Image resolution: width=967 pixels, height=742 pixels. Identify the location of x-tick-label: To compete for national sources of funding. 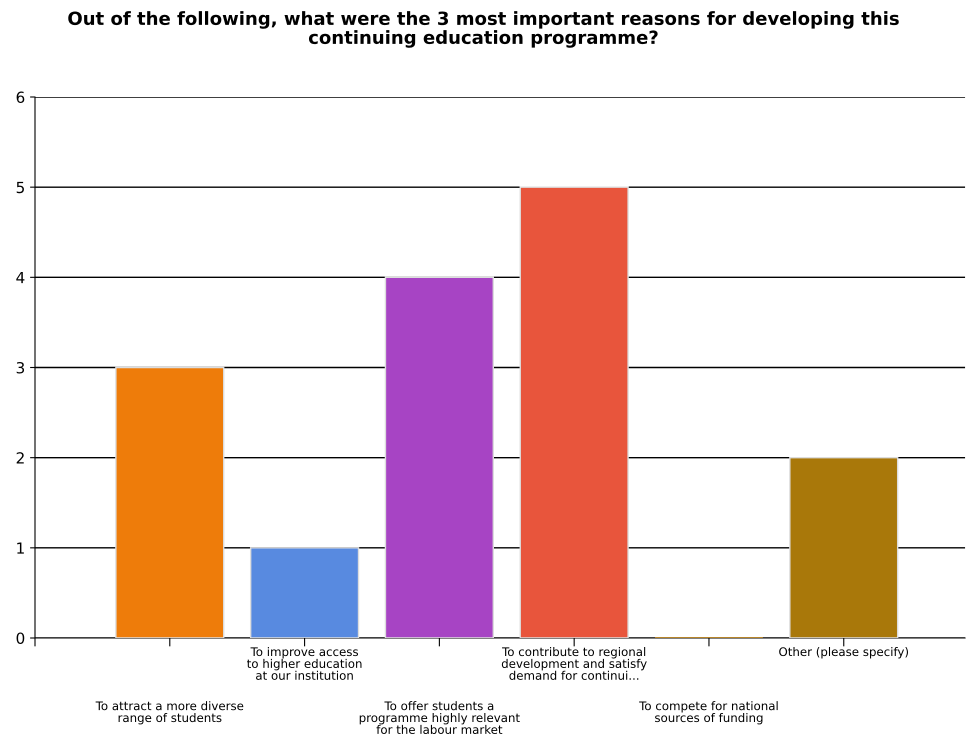
(708, 712).